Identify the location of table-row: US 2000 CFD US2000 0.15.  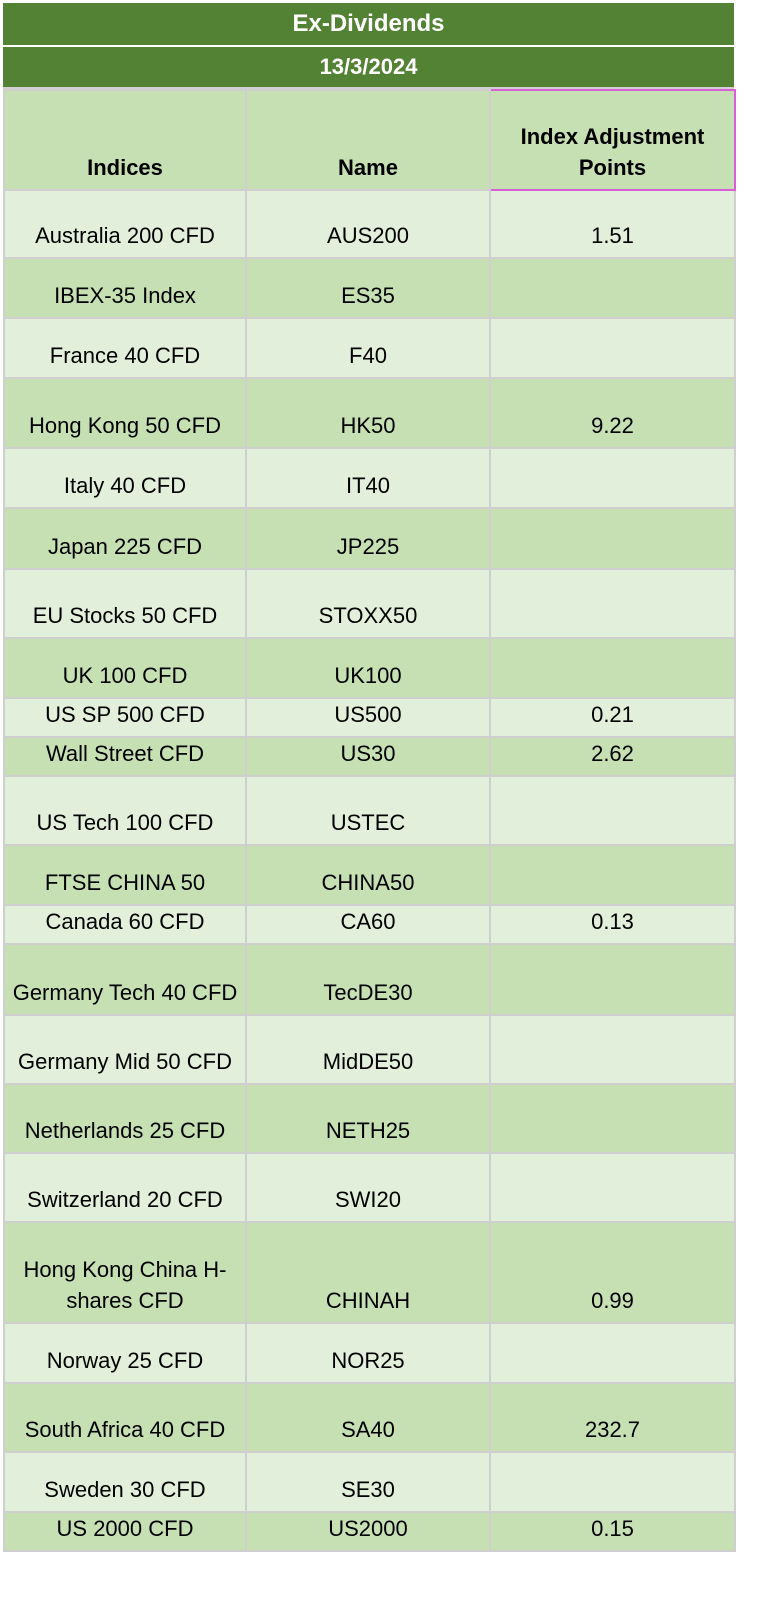
(369, 1531).